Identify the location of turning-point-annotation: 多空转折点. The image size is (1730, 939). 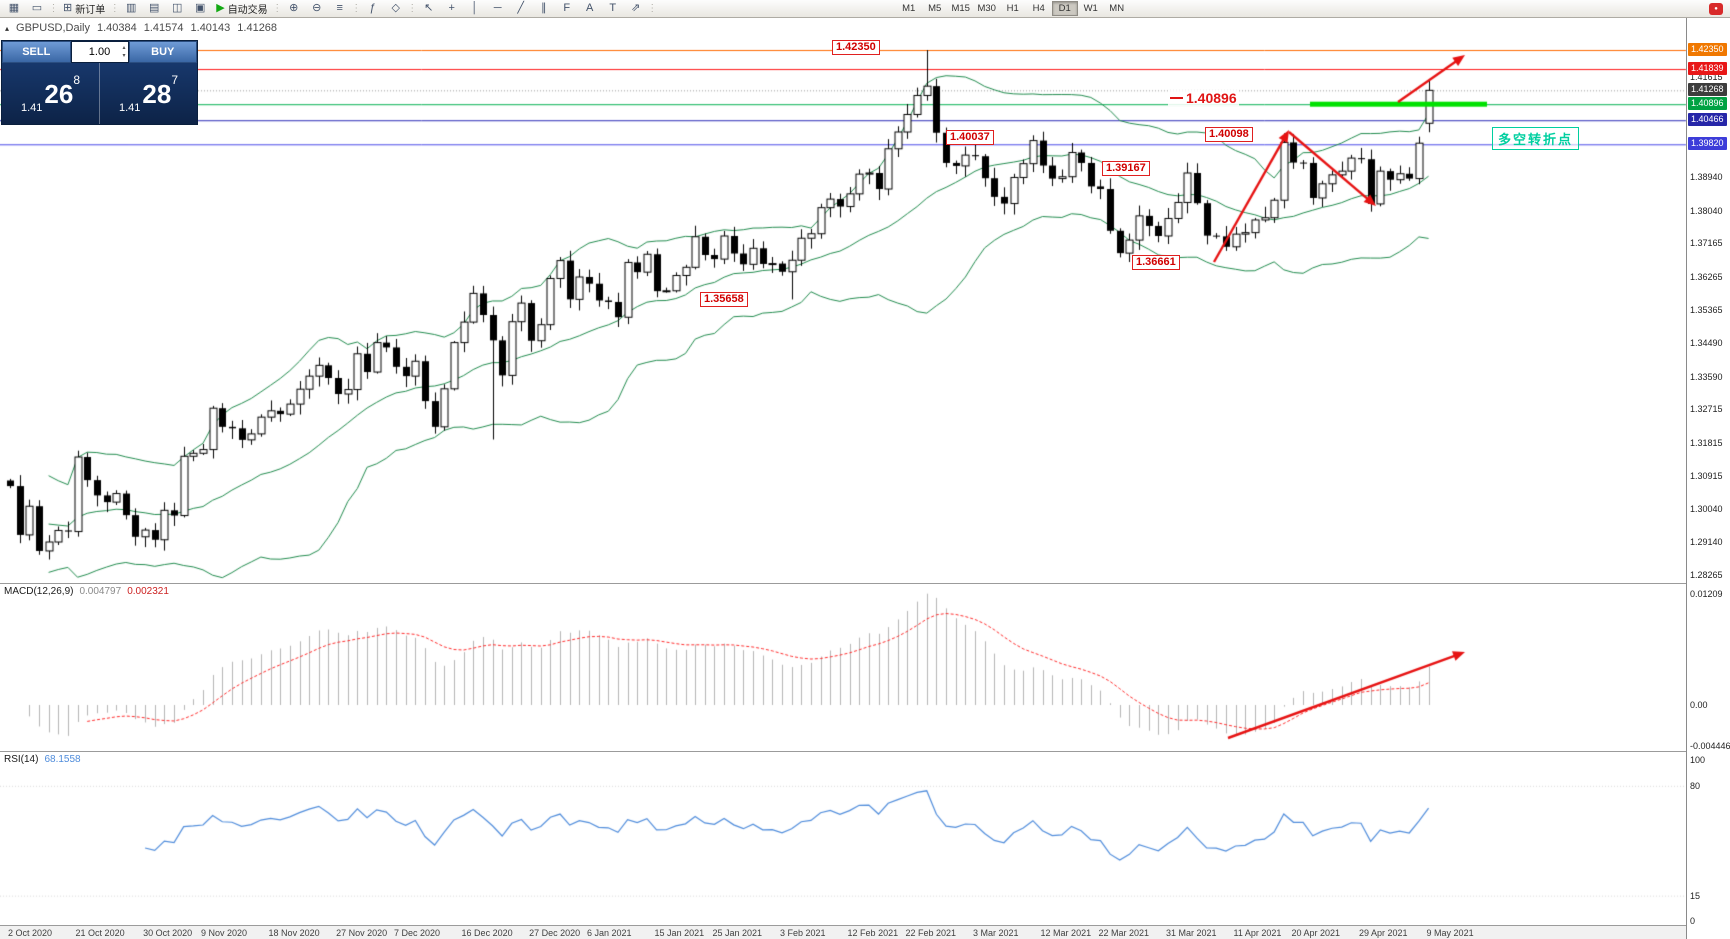
(1536, 138).